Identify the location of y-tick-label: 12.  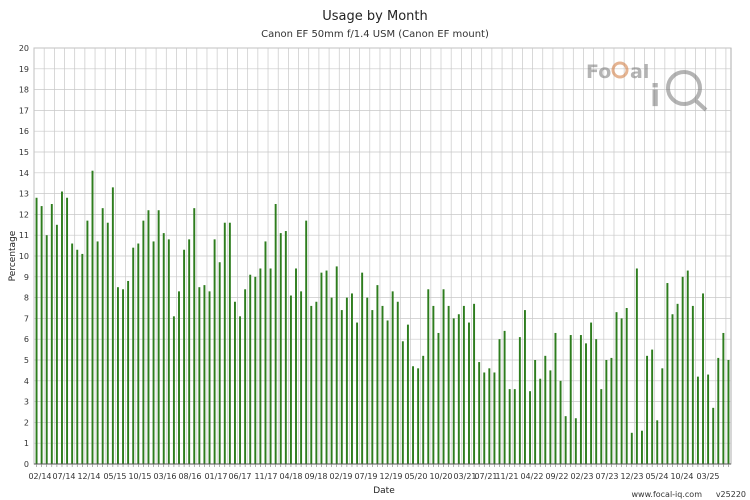
(24, 214).